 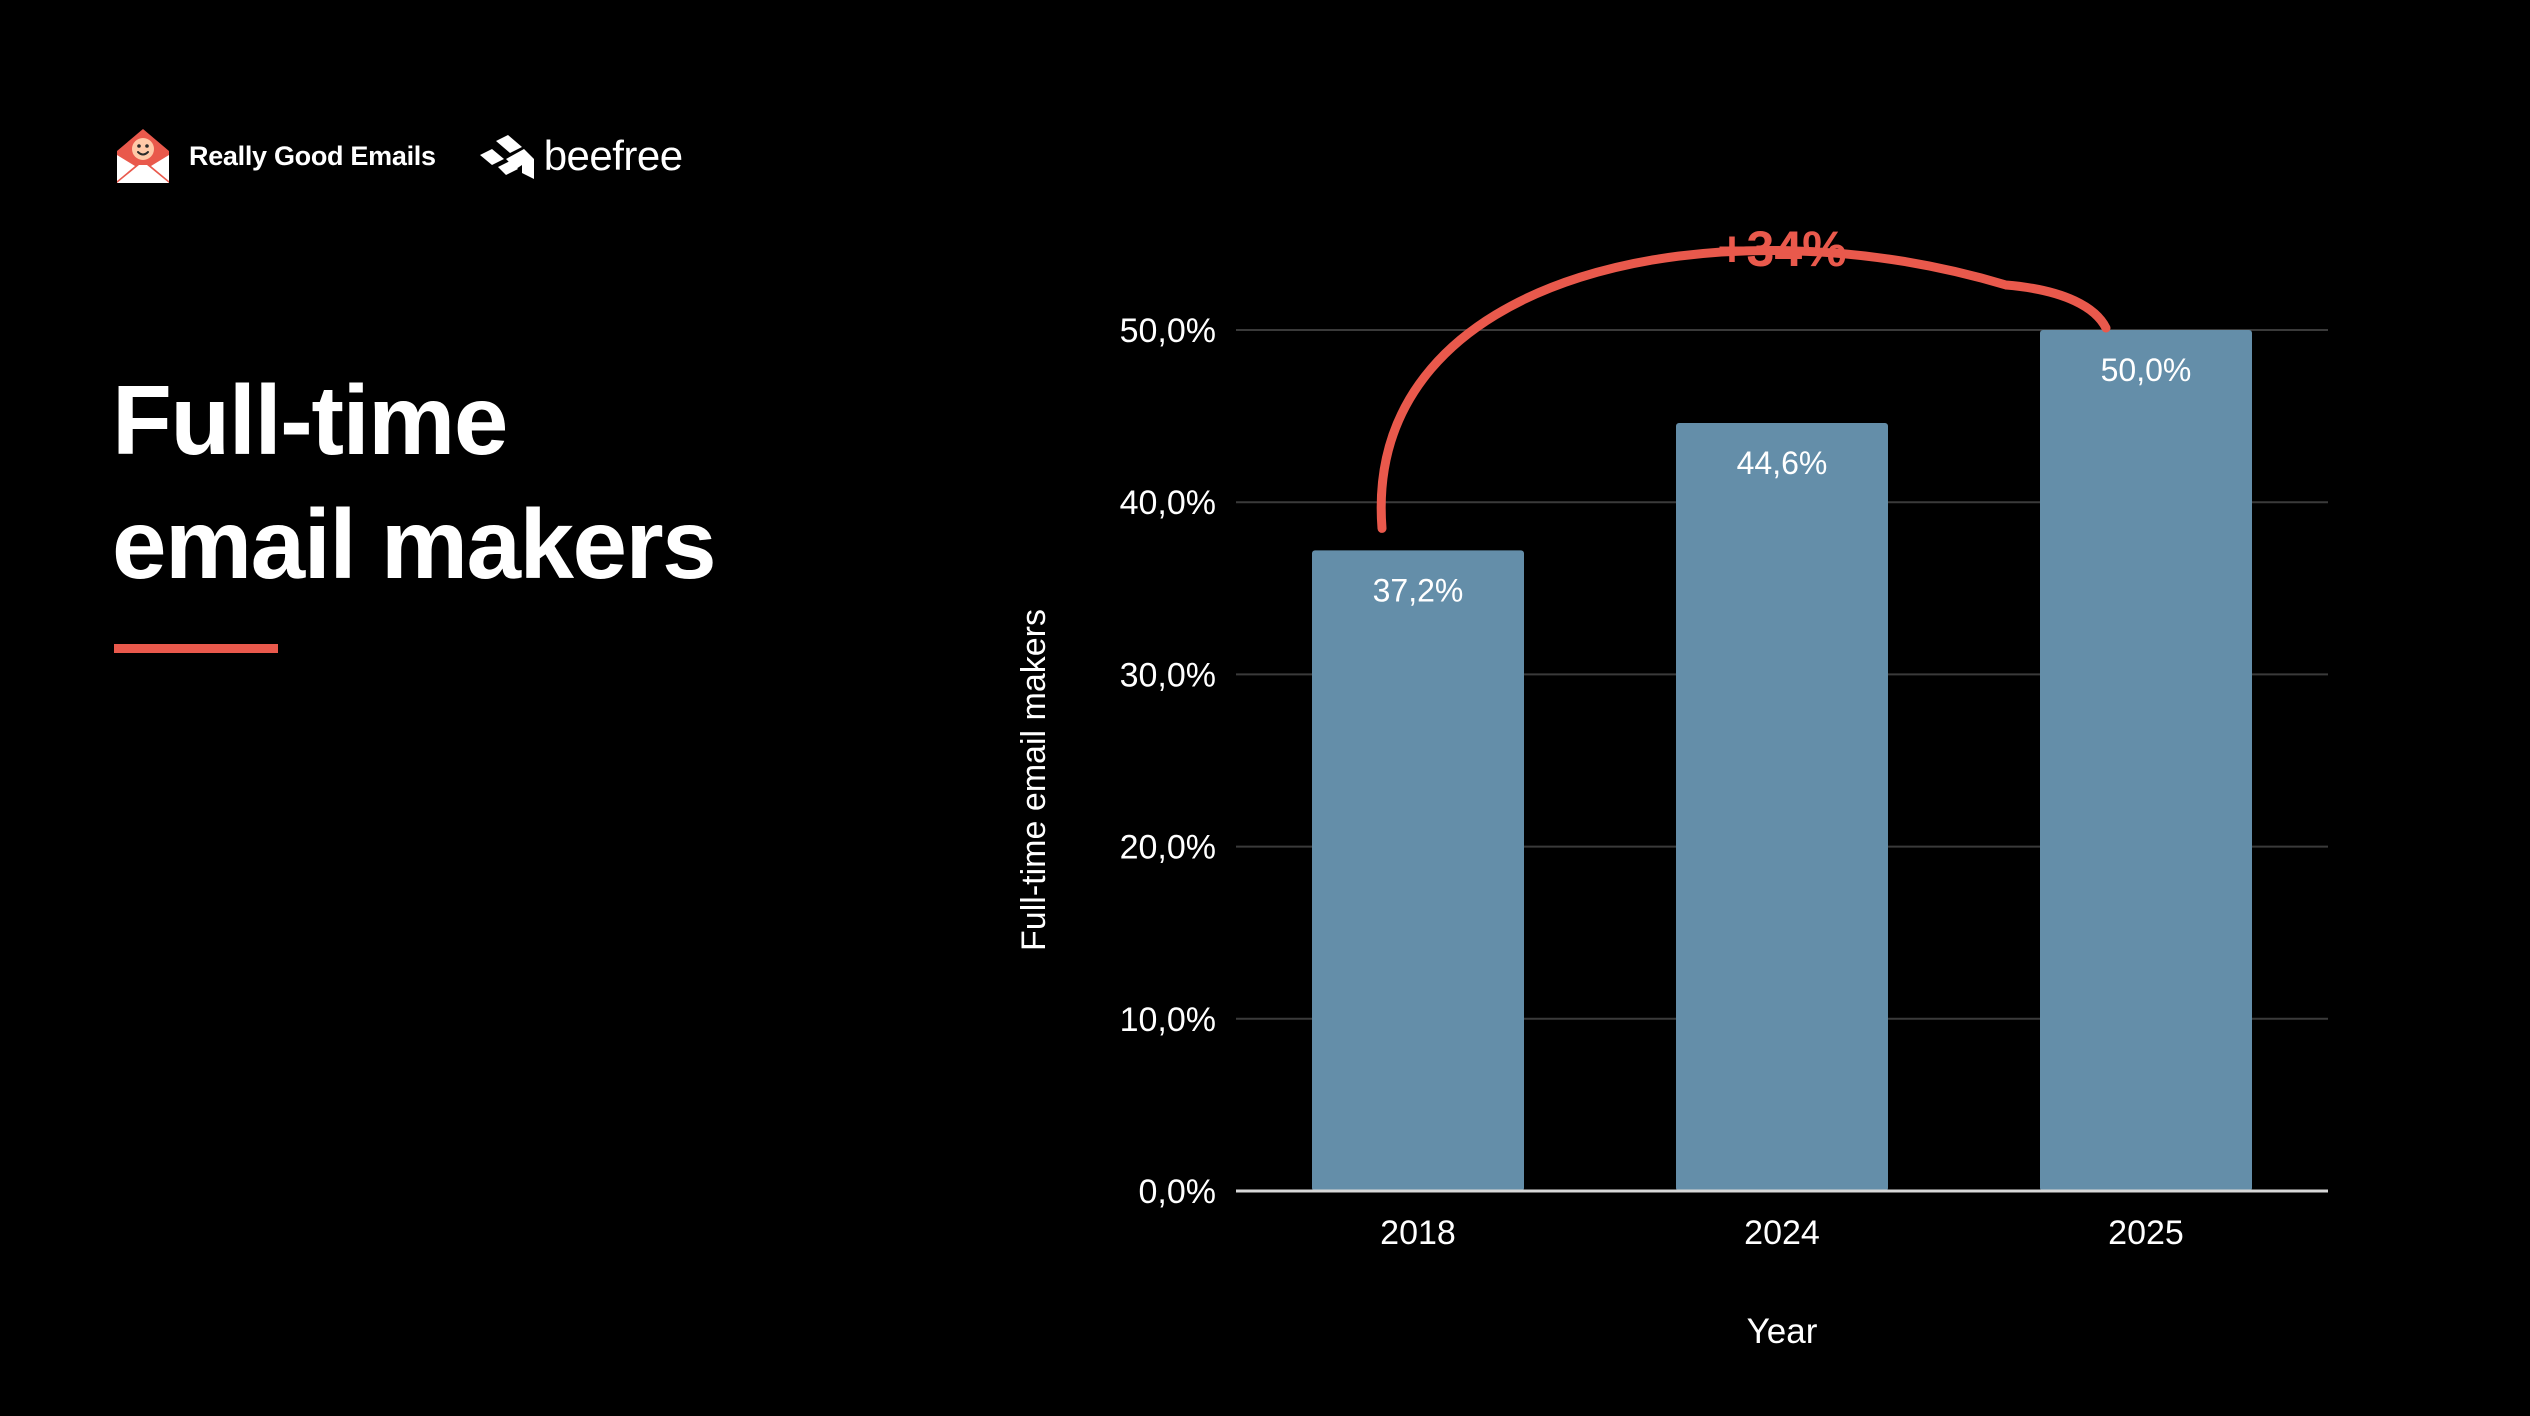 I want to click on y-tick-label: 50,0%, so click(x=1168, y=331).